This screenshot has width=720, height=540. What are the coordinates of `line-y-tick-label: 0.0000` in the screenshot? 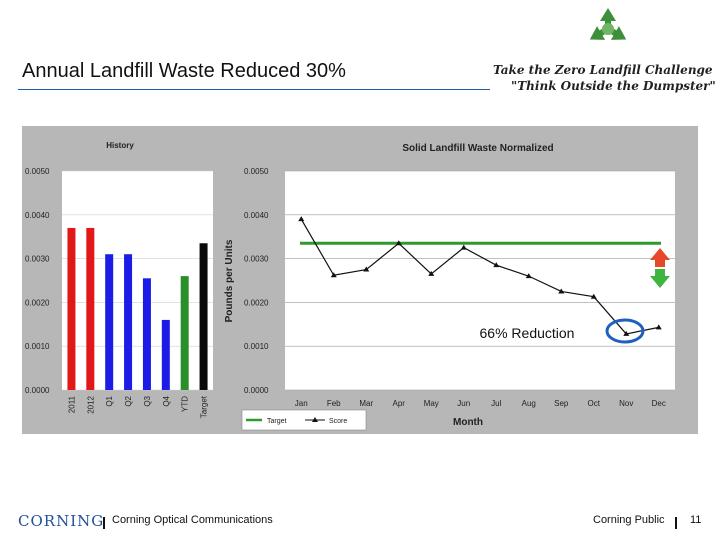 It's located at (256, 390).